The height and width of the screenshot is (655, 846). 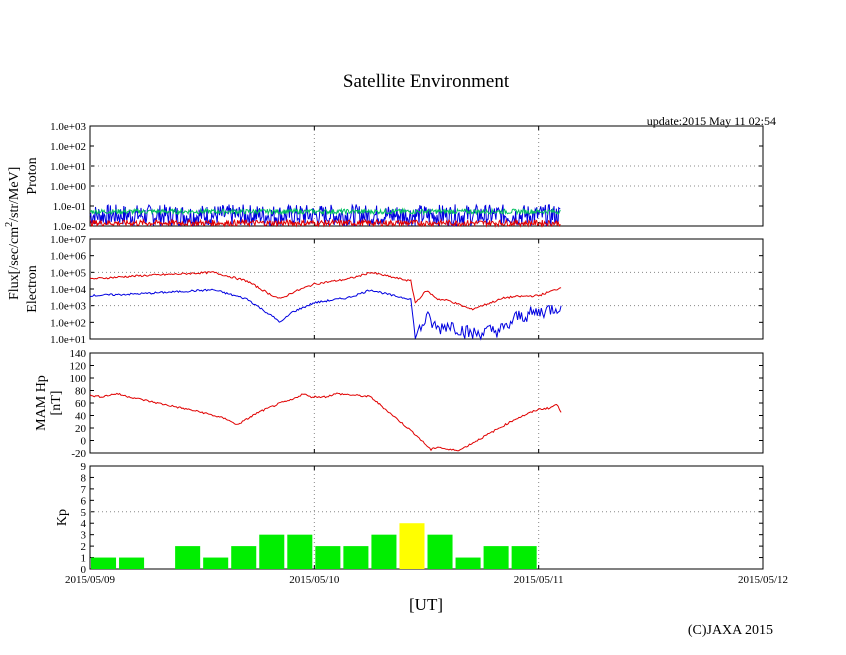 What do you see at coordinates (84, 478) in the screenshot?
I see `y-tick-label: 8` at bounding box center [84, 478].